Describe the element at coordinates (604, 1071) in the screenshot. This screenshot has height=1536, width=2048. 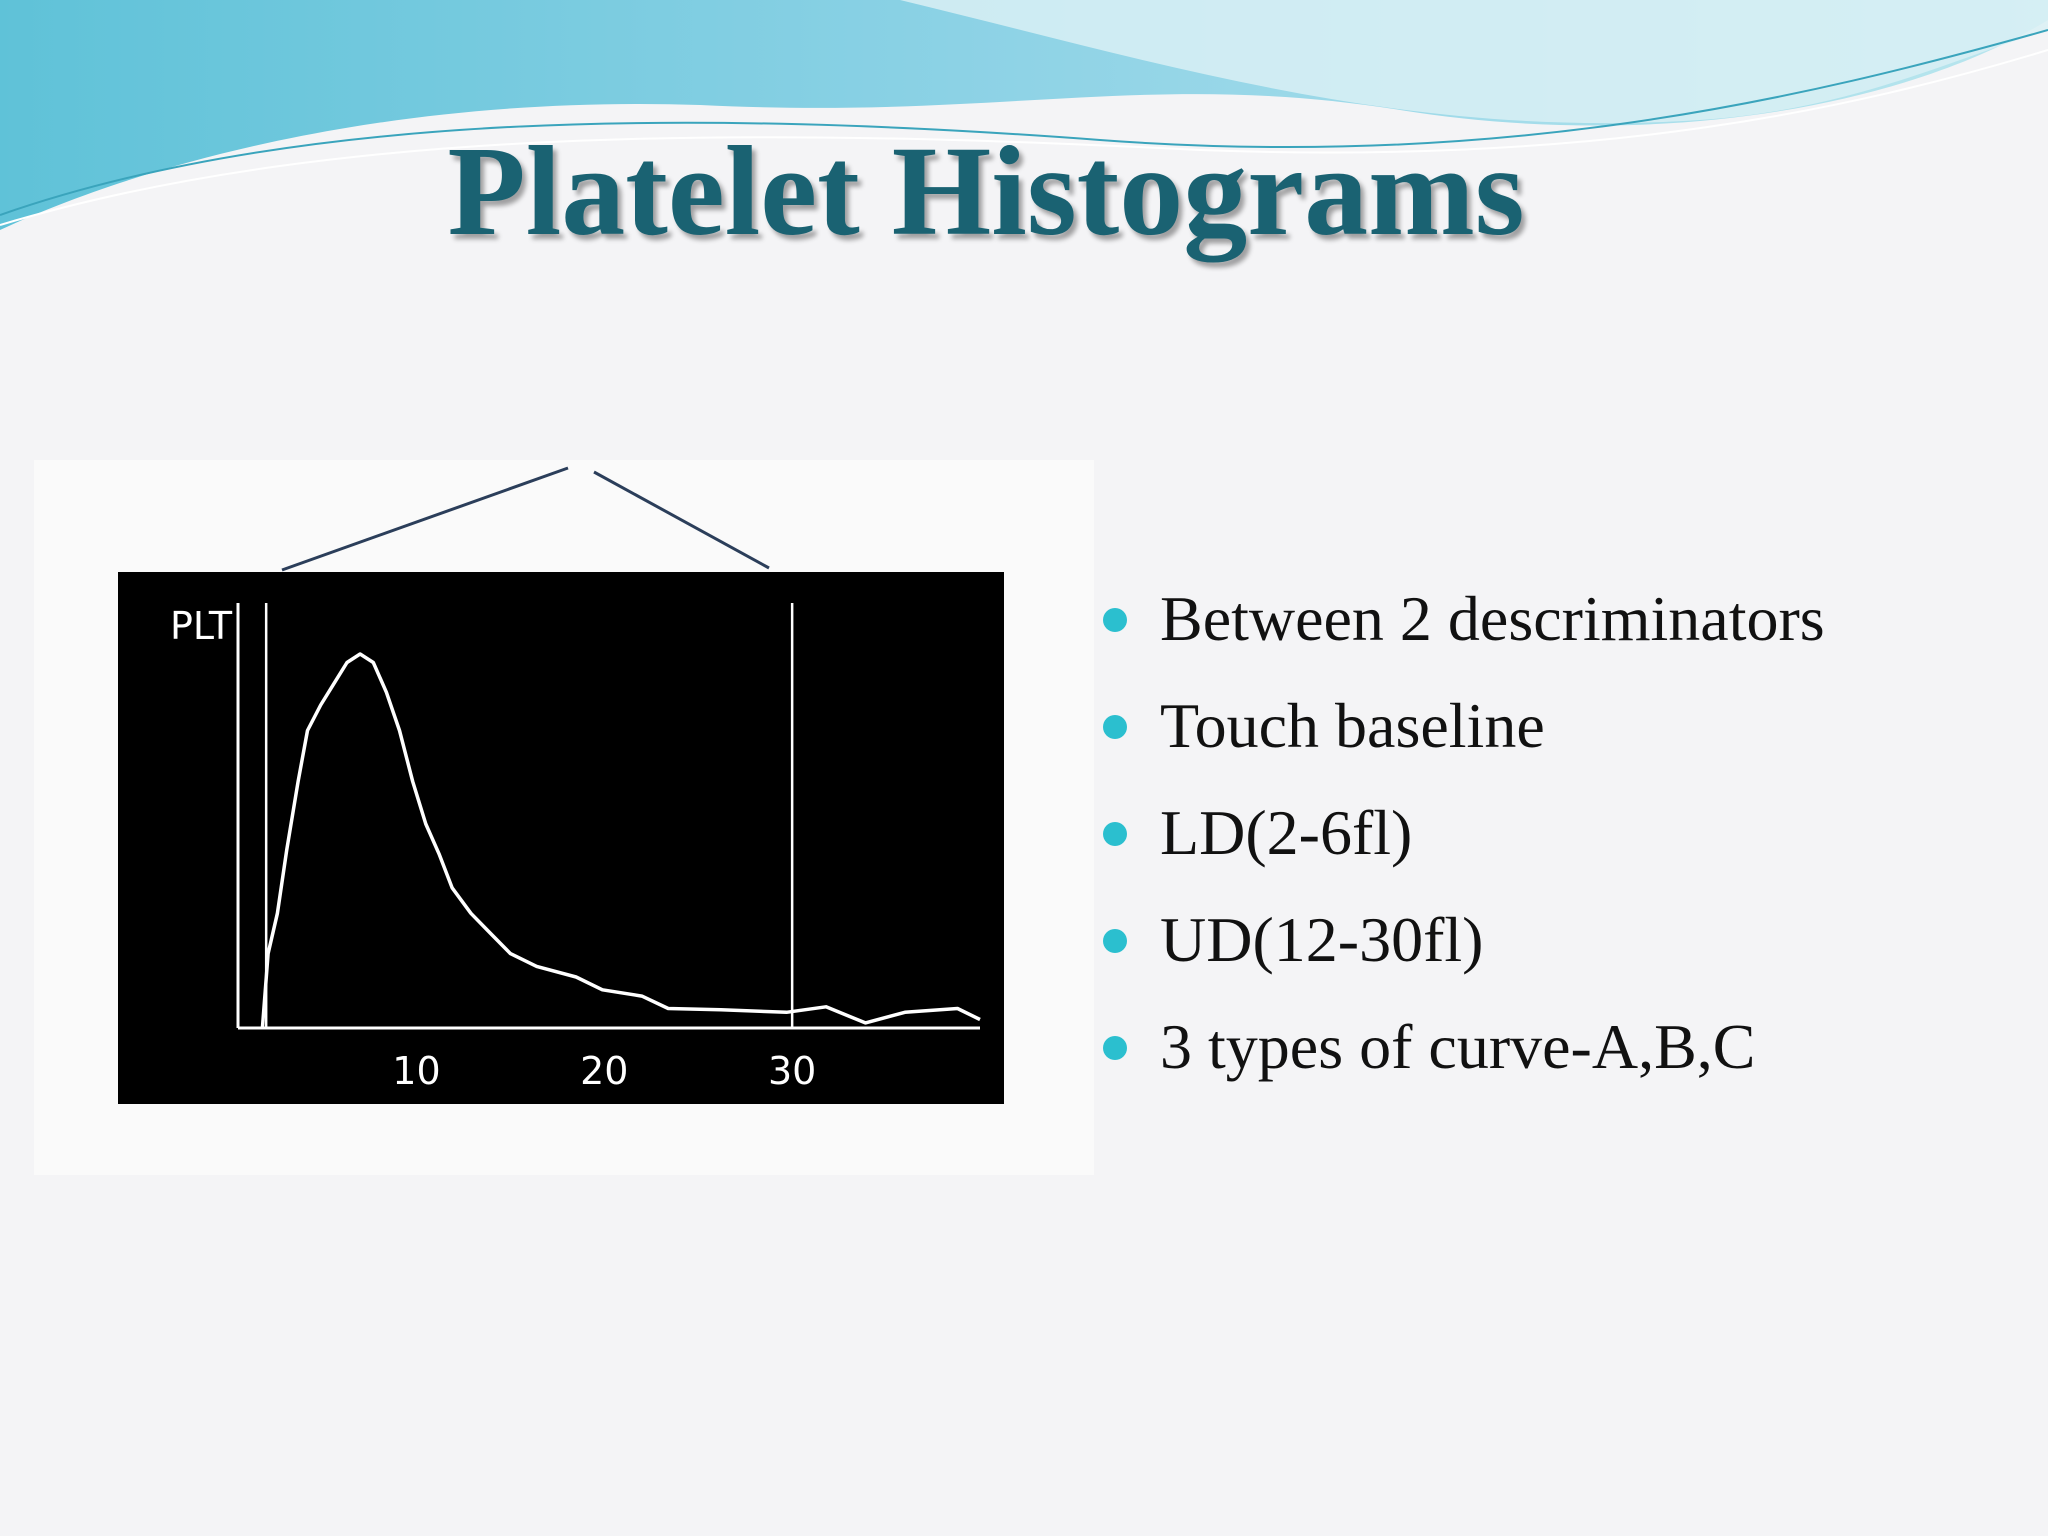
I see `x-tick-label: 20` at that location.